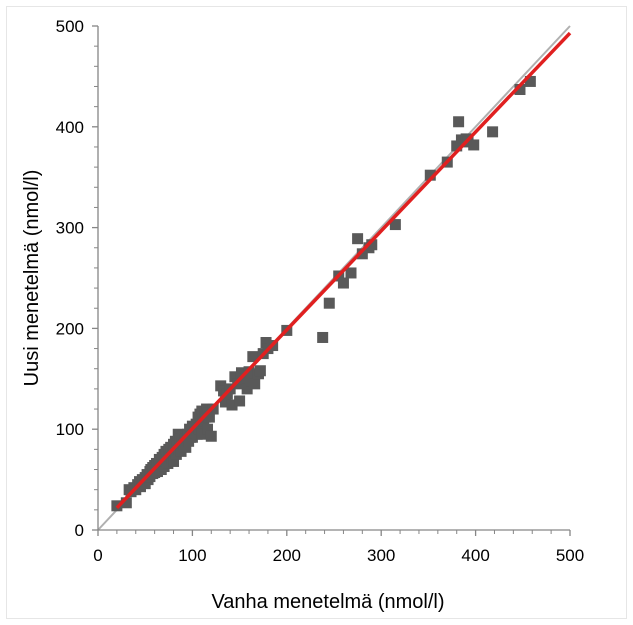 This screenshot has width=633, height=625. I want to click on x-tick-label: 500, so click(570, 555).